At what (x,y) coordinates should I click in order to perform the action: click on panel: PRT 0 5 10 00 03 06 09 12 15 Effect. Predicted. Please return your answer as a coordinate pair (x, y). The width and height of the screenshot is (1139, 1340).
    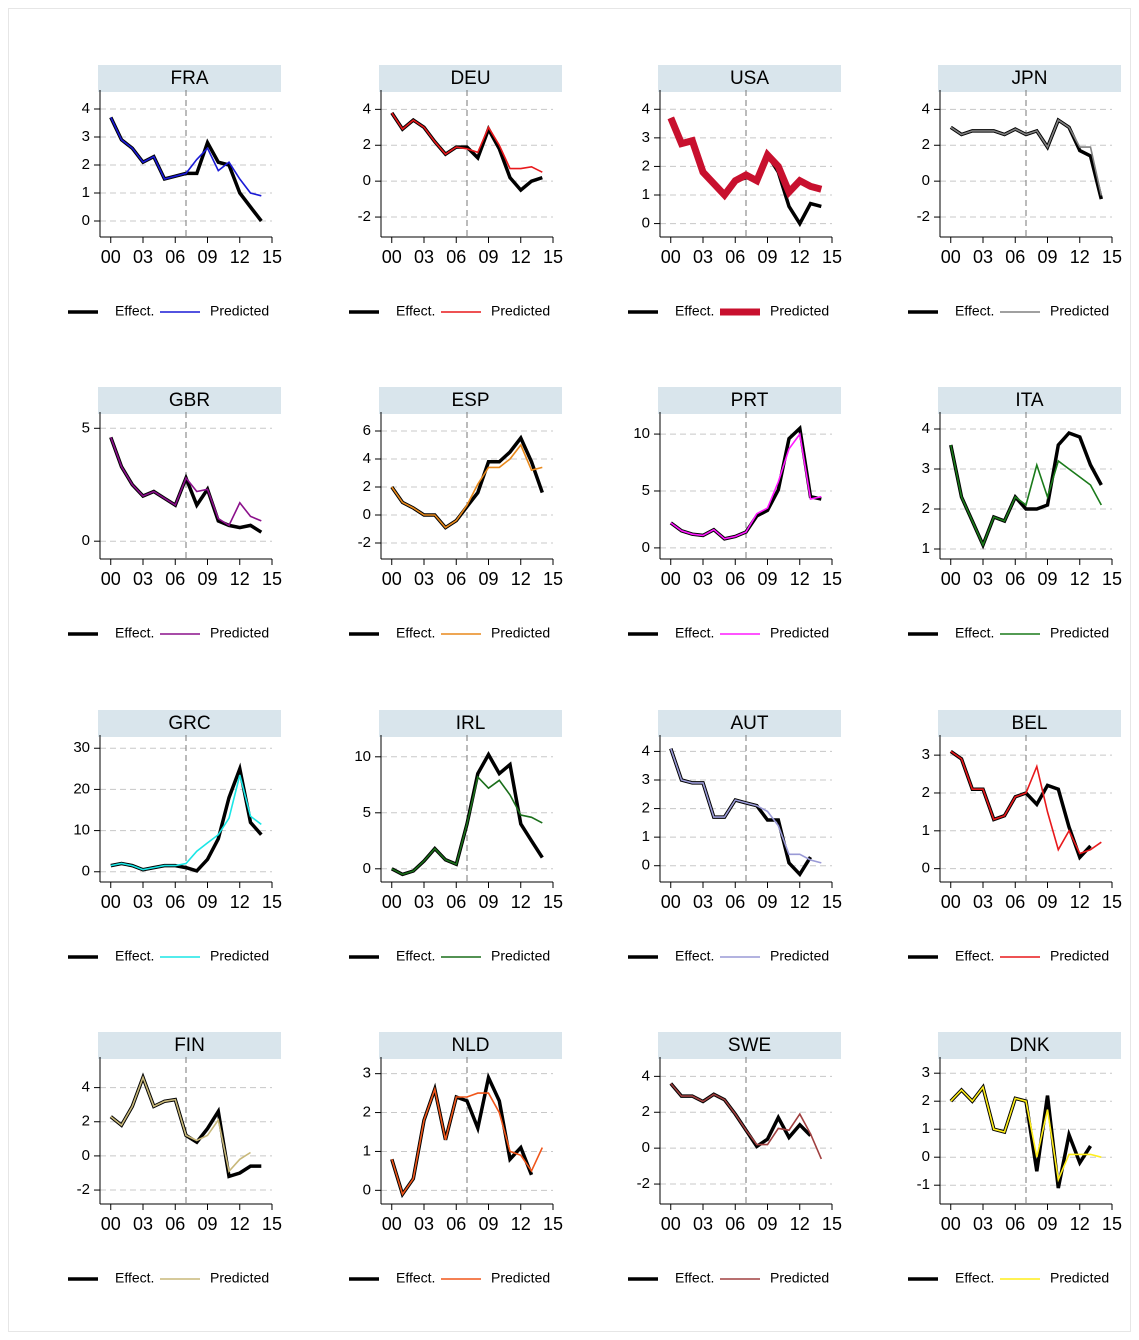
    Looking at the image, I should click on (735, 514).